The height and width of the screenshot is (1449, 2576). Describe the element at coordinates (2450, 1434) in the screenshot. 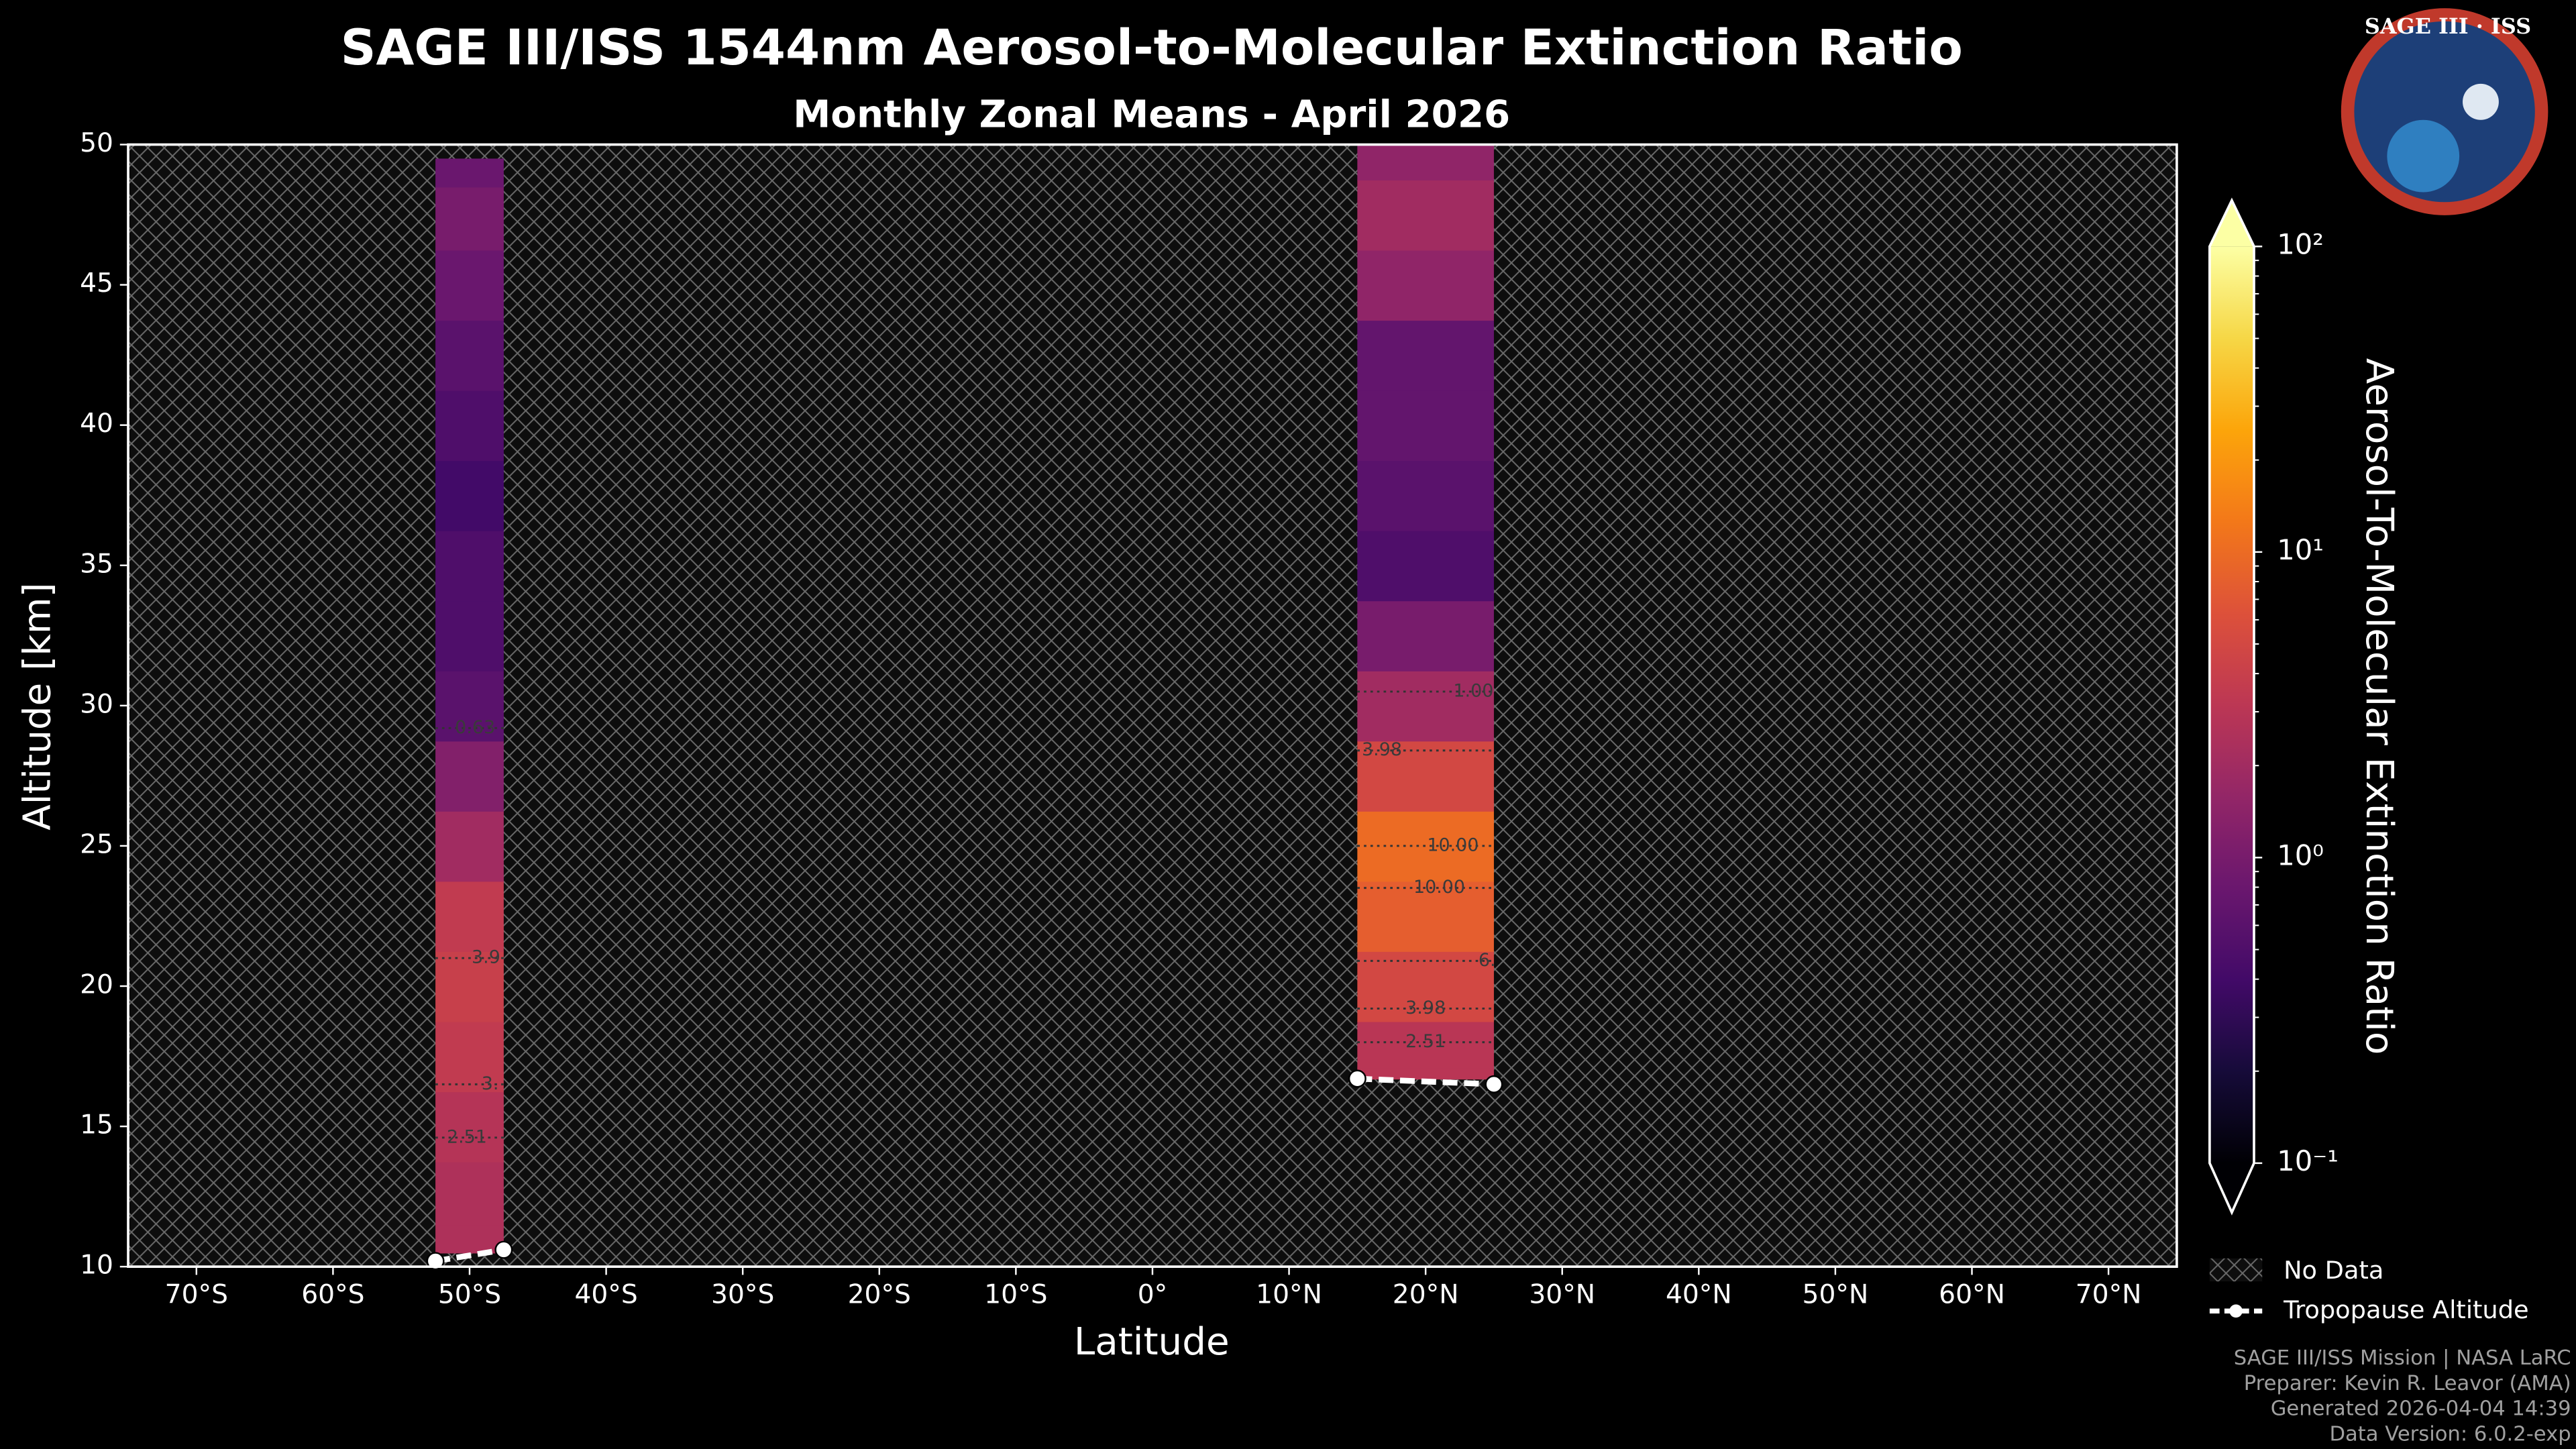

I see `footer-line: Data Version: 6.0.2-exp` at that location.